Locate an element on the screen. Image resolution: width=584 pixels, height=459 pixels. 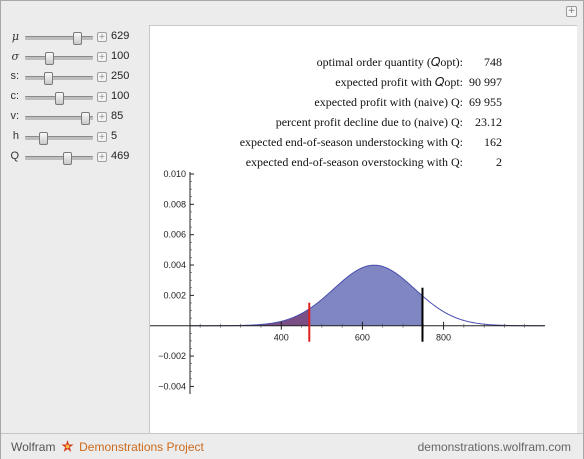
slider-control: v: +85 is located at coordinates (74, 117).